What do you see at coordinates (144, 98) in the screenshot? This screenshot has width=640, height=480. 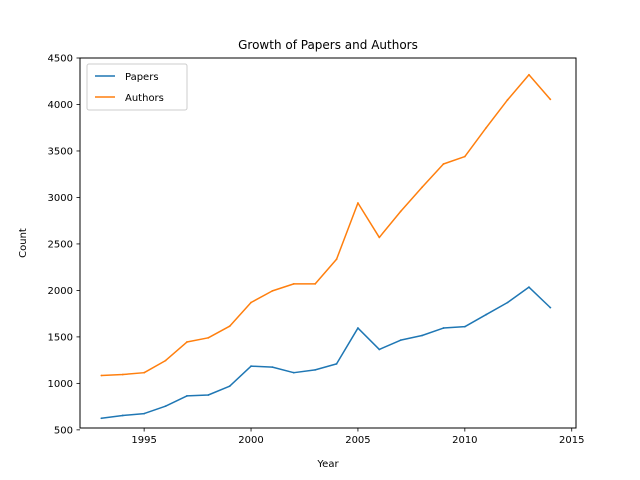 I see `legend-label-authors: Authors` at bounding box center [144, 98].